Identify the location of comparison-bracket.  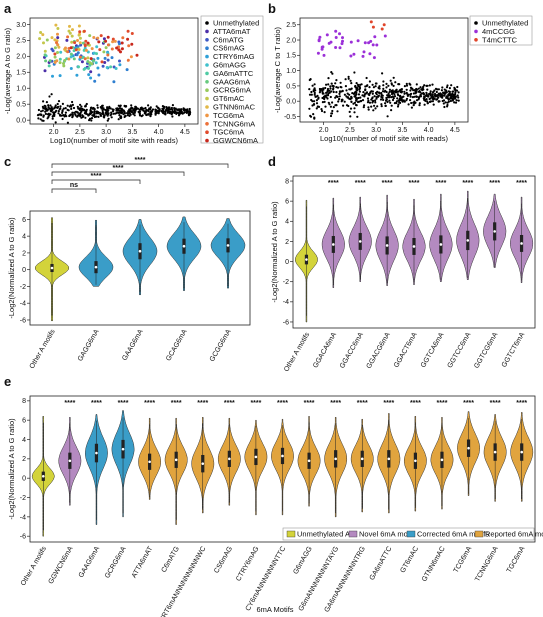
(140, 165).